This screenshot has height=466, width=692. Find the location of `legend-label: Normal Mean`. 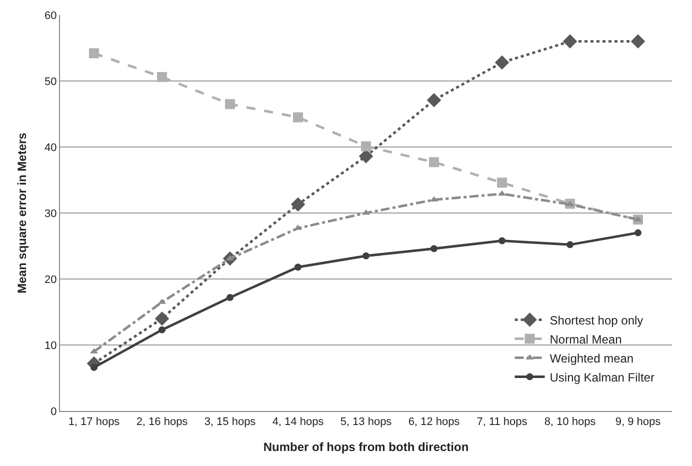

legend-label: Normal Mean is located at coordinates (586, 339).